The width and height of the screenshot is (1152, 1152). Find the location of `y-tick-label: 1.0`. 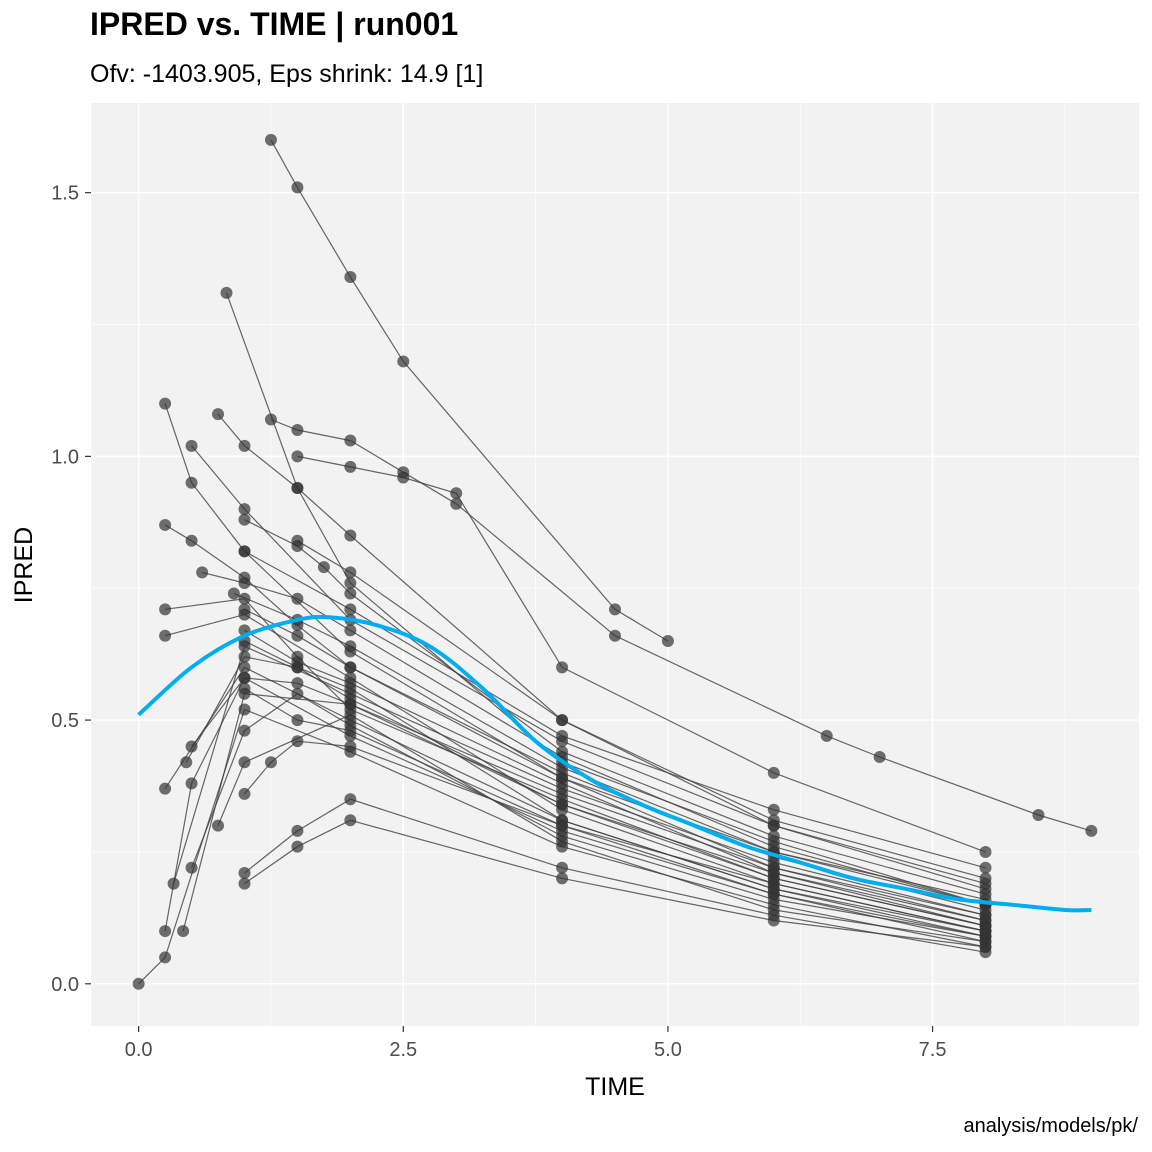

y-tick-label: 1.0 is located at coordinates (65, 457).